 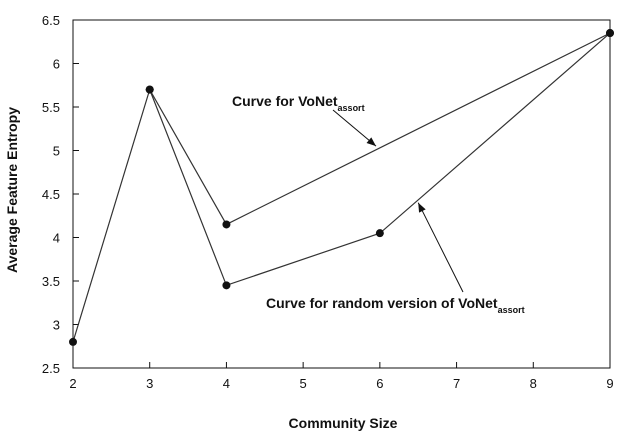 What do you see at coordinates (395, 305) in the screenshot?
I see `annotation-random-vonet-assort: Curve for random version of VoNetassort` at bounding box center [395, 305].